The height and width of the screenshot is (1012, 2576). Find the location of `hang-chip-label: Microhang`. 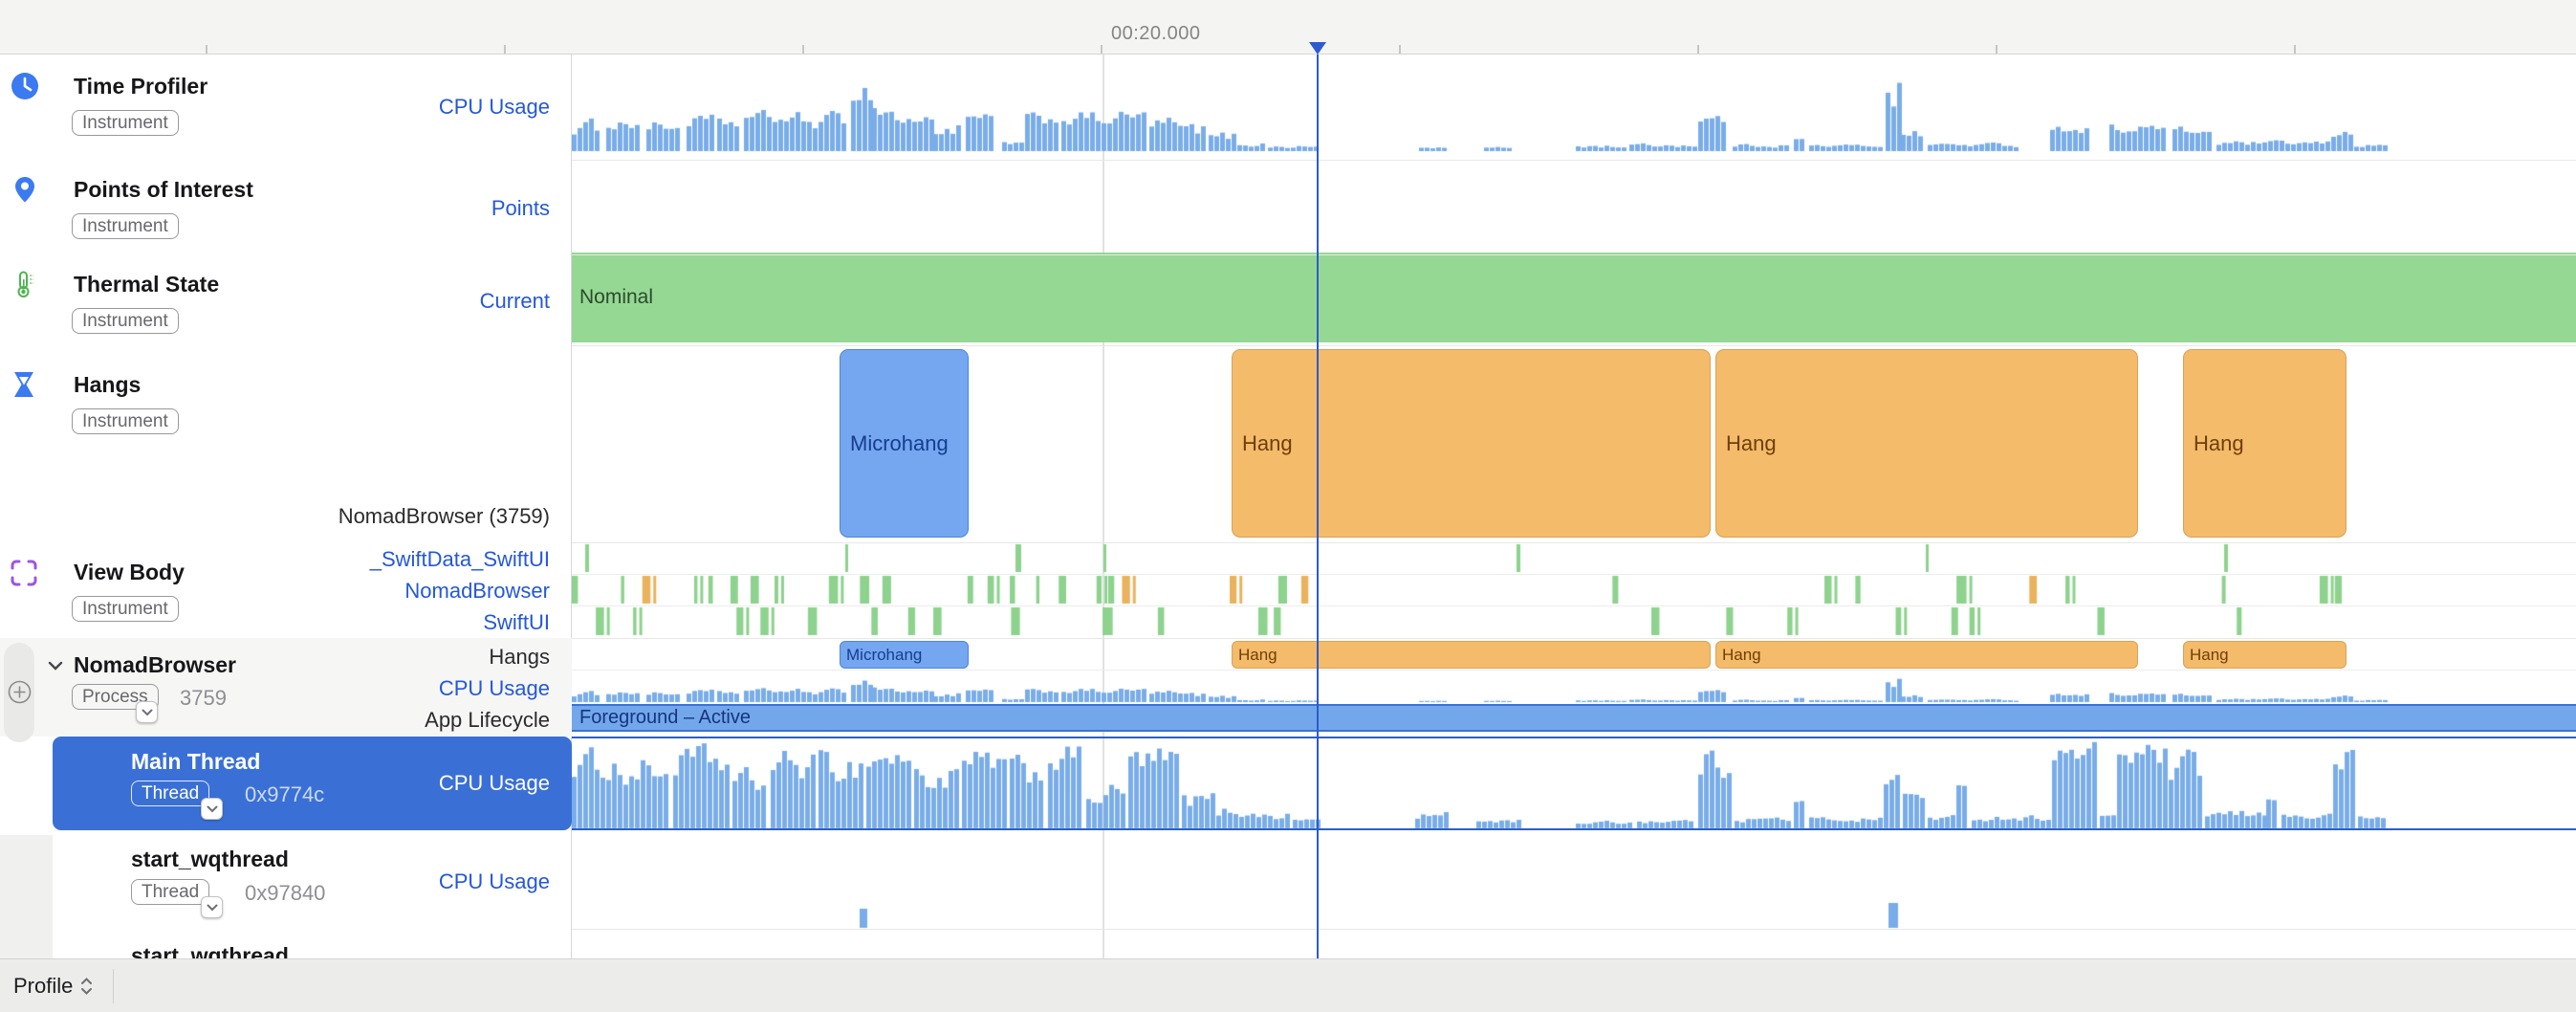

hang-chip-label: Microhang is located at coordinates (884, 654).